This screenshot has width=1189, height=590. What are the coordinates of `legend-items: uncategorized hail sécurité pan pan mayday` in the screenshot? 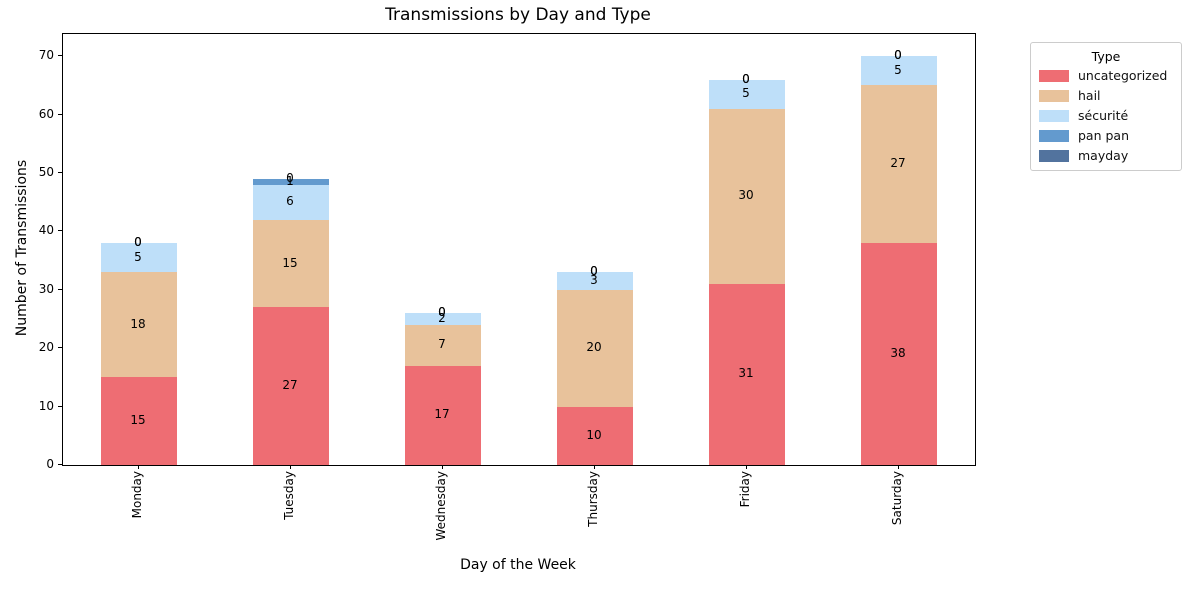 It's located at (1106, 115).